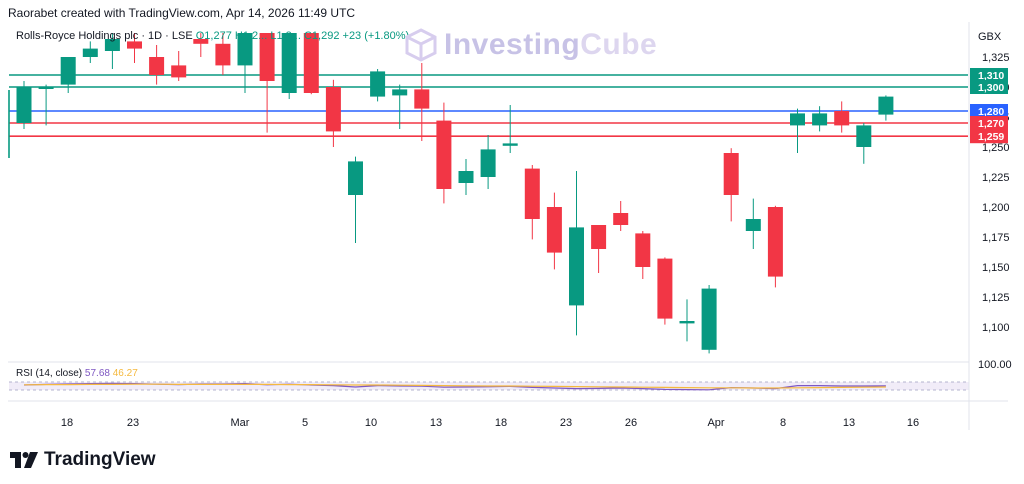 This screenshot has height=484, width=1024. What do you see at coordinates (371, 423) in the screenshot?
I see `x-tick-label: 10` at bounding box center [371, 423].